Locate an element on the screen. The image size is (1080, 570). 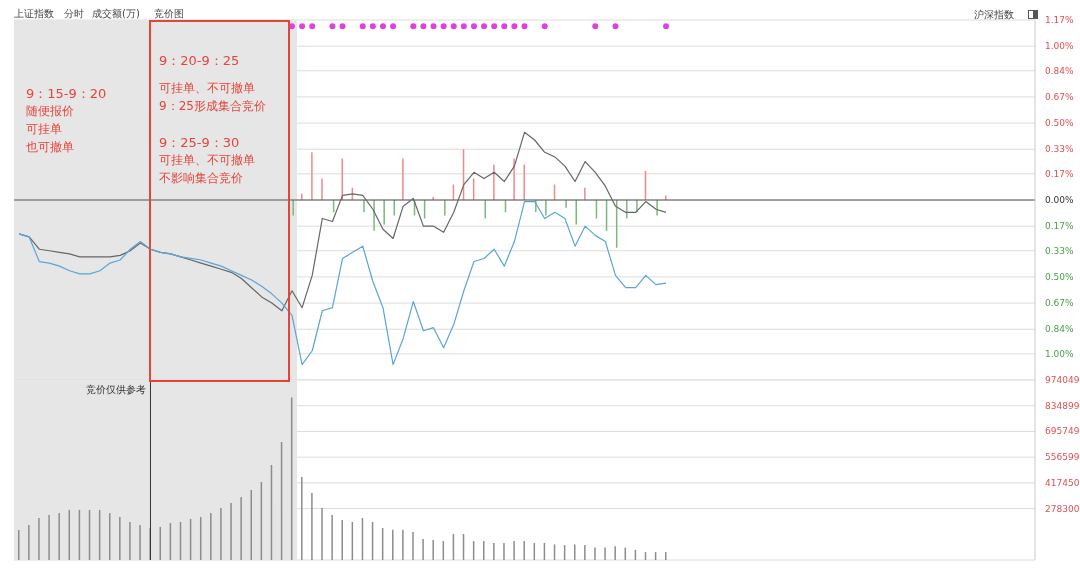
y-tick-label: 278300 is located at coordinates (1062, 508).